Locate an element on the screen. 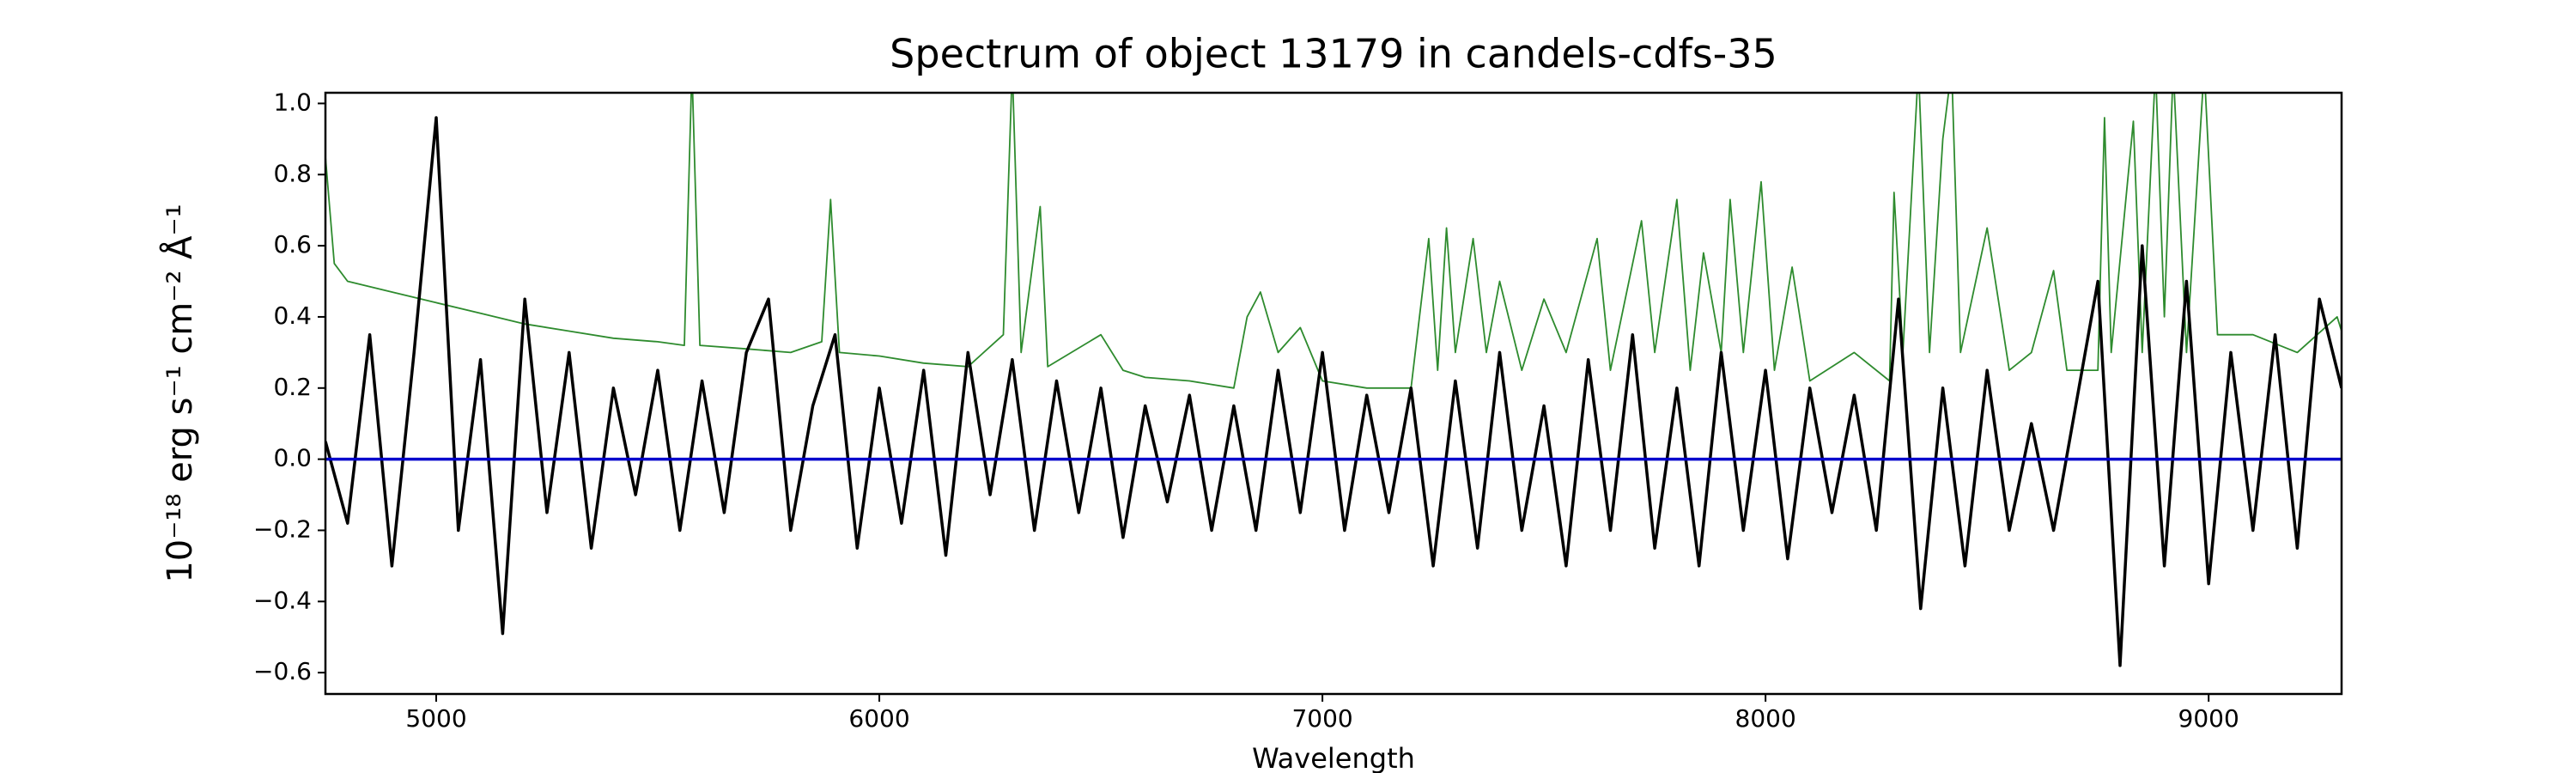 Image resolution: width=2576 pixels, height=773 pixels. y-tick-label: 0.6 is located at coordinates (292, 244).